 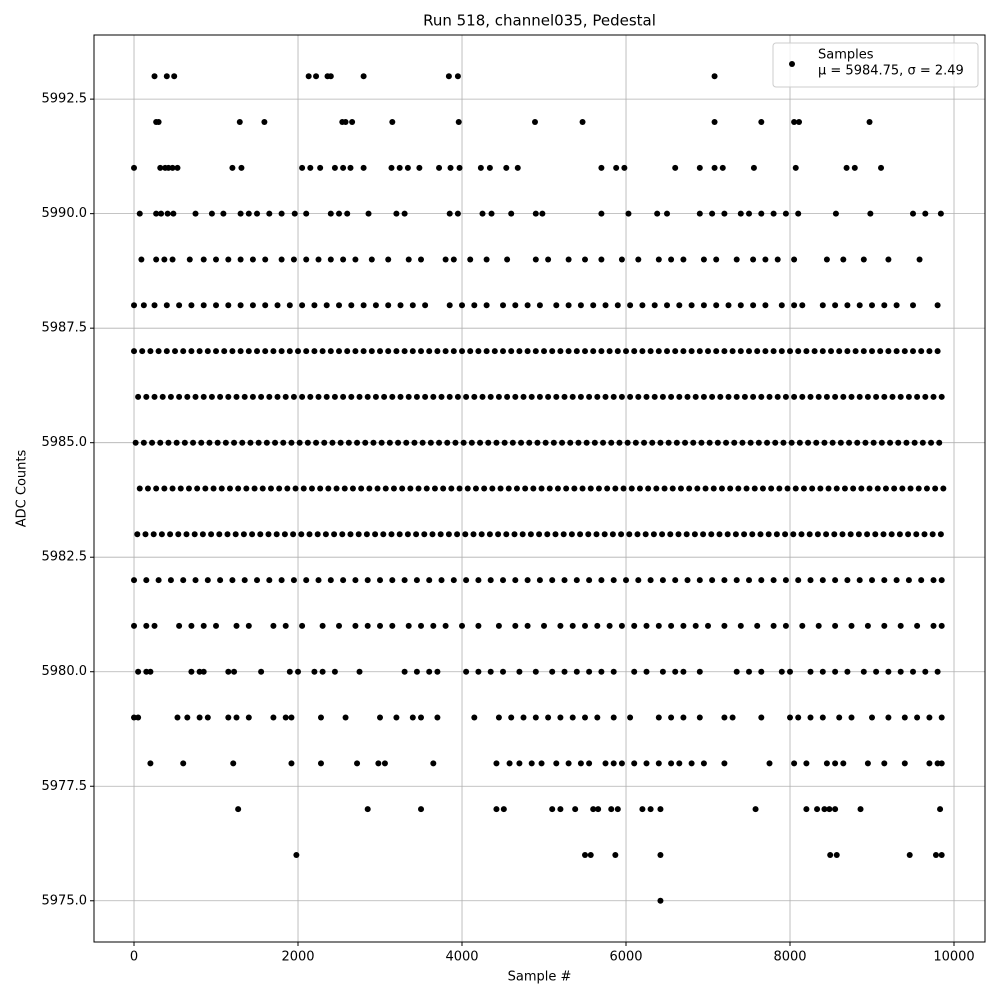 What do you see at coordinates (875, 65) in the screenshot?
I see `legend-box` at bounding box center [875, 65].